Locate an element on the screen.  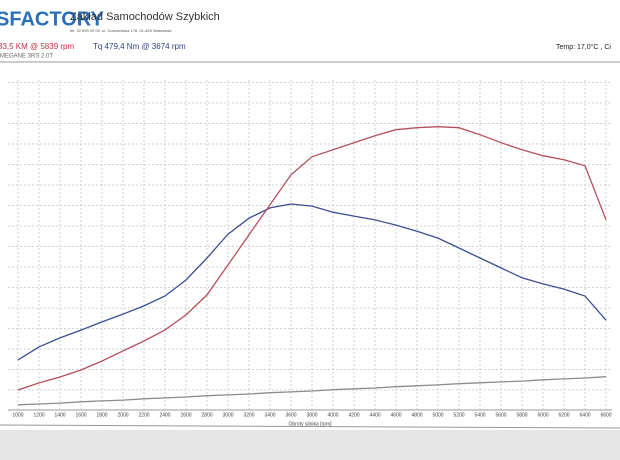
x-tick-label: 5000 is located at coordinates (437, 415).